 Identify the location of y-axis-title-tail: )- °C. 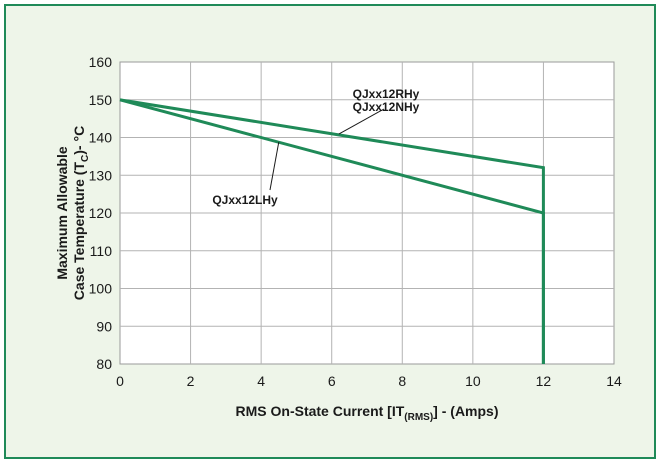
(79, 140).